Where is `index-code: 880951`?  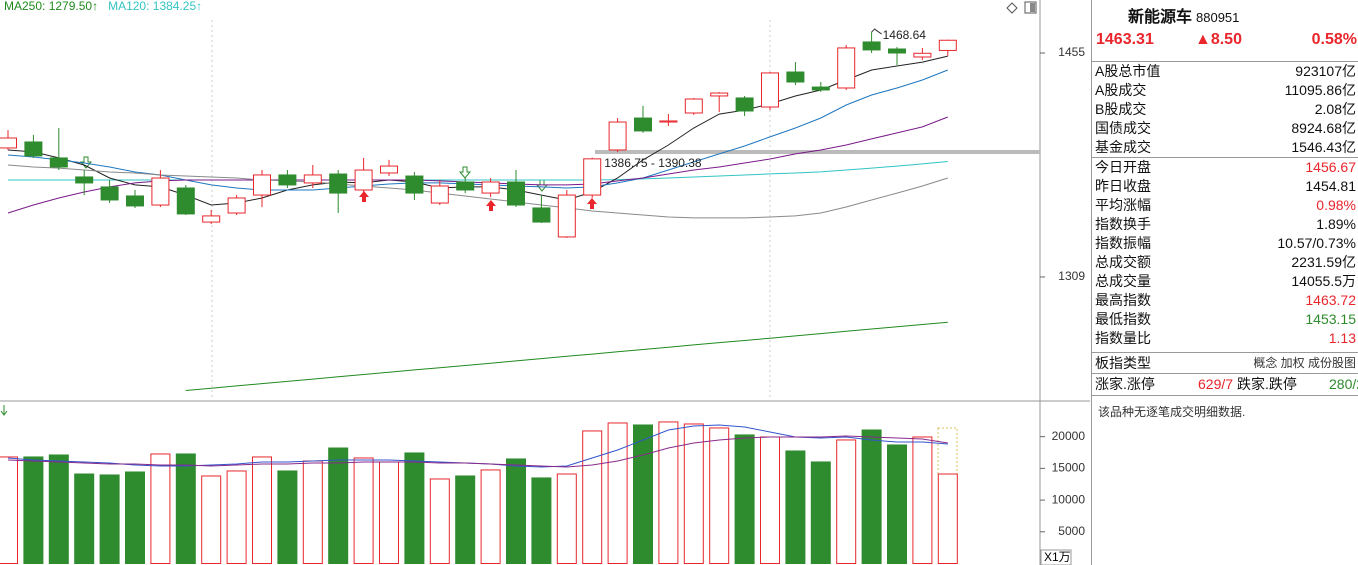 index-code: 880951 is located at coordinates (1218, 17).